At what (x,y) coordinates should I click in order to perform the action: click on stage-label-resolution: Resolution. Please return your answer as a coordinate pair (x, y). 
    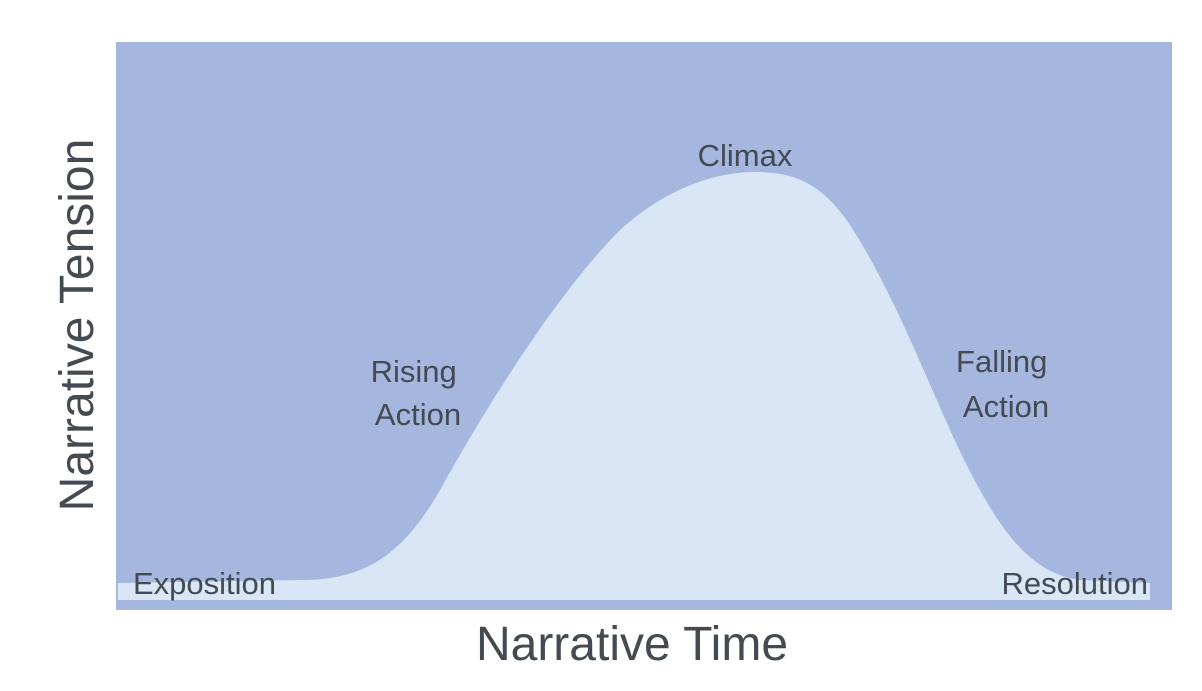
    Looking at the image, I should click on (1075, 583).